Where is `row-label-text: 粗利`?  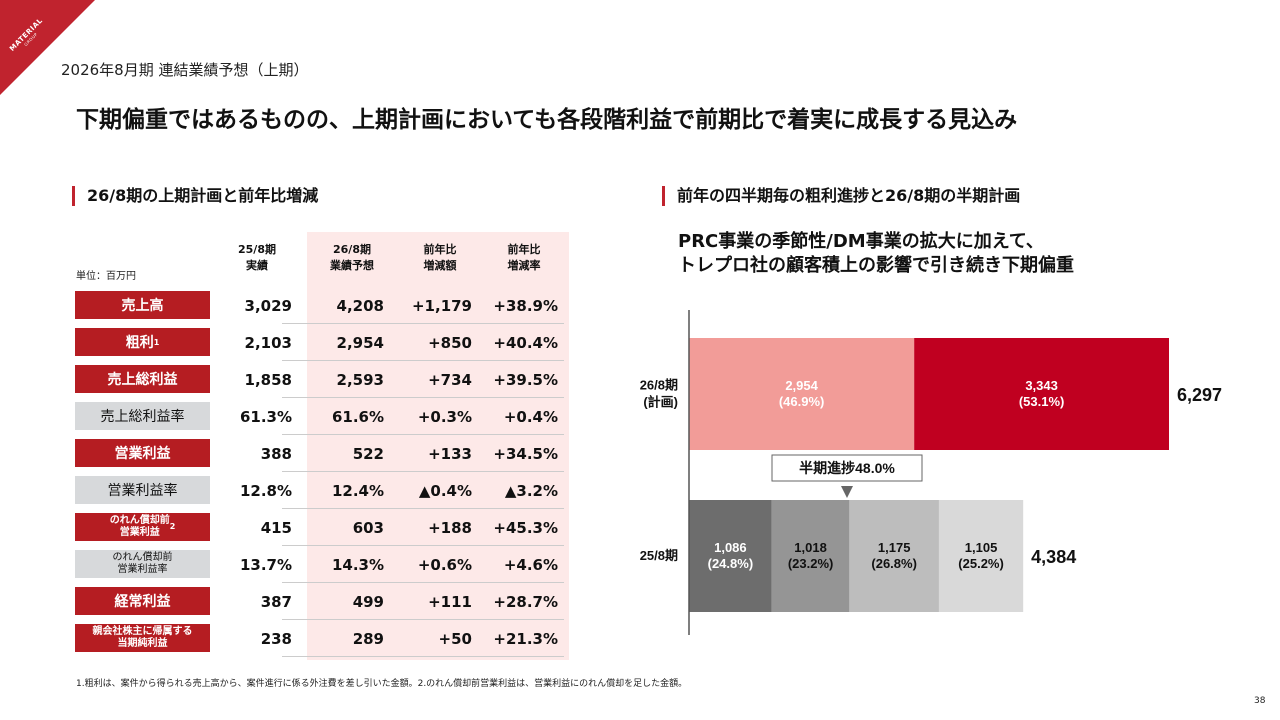
row-label-text: 粗利 is located at coordinates (139, 343).